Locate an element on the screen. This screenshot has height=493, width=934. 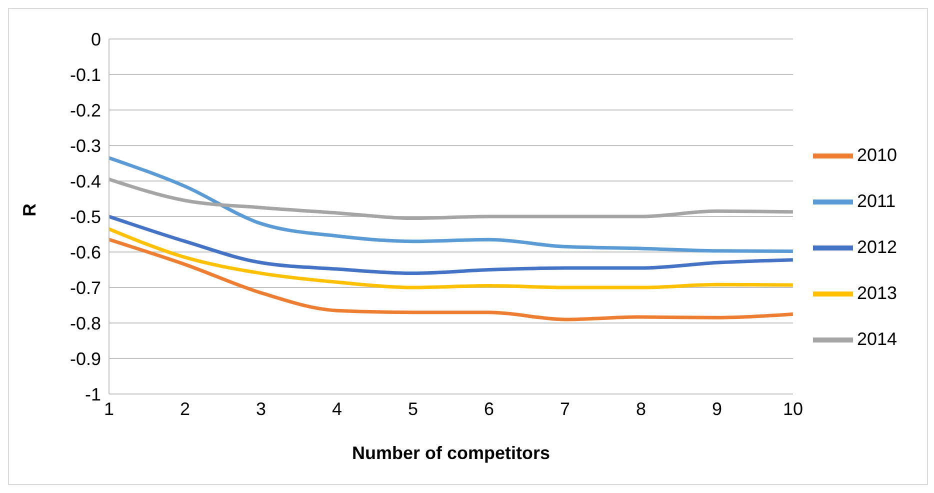
y-tick-label: -0.2 is located at coordinates (85, 110).